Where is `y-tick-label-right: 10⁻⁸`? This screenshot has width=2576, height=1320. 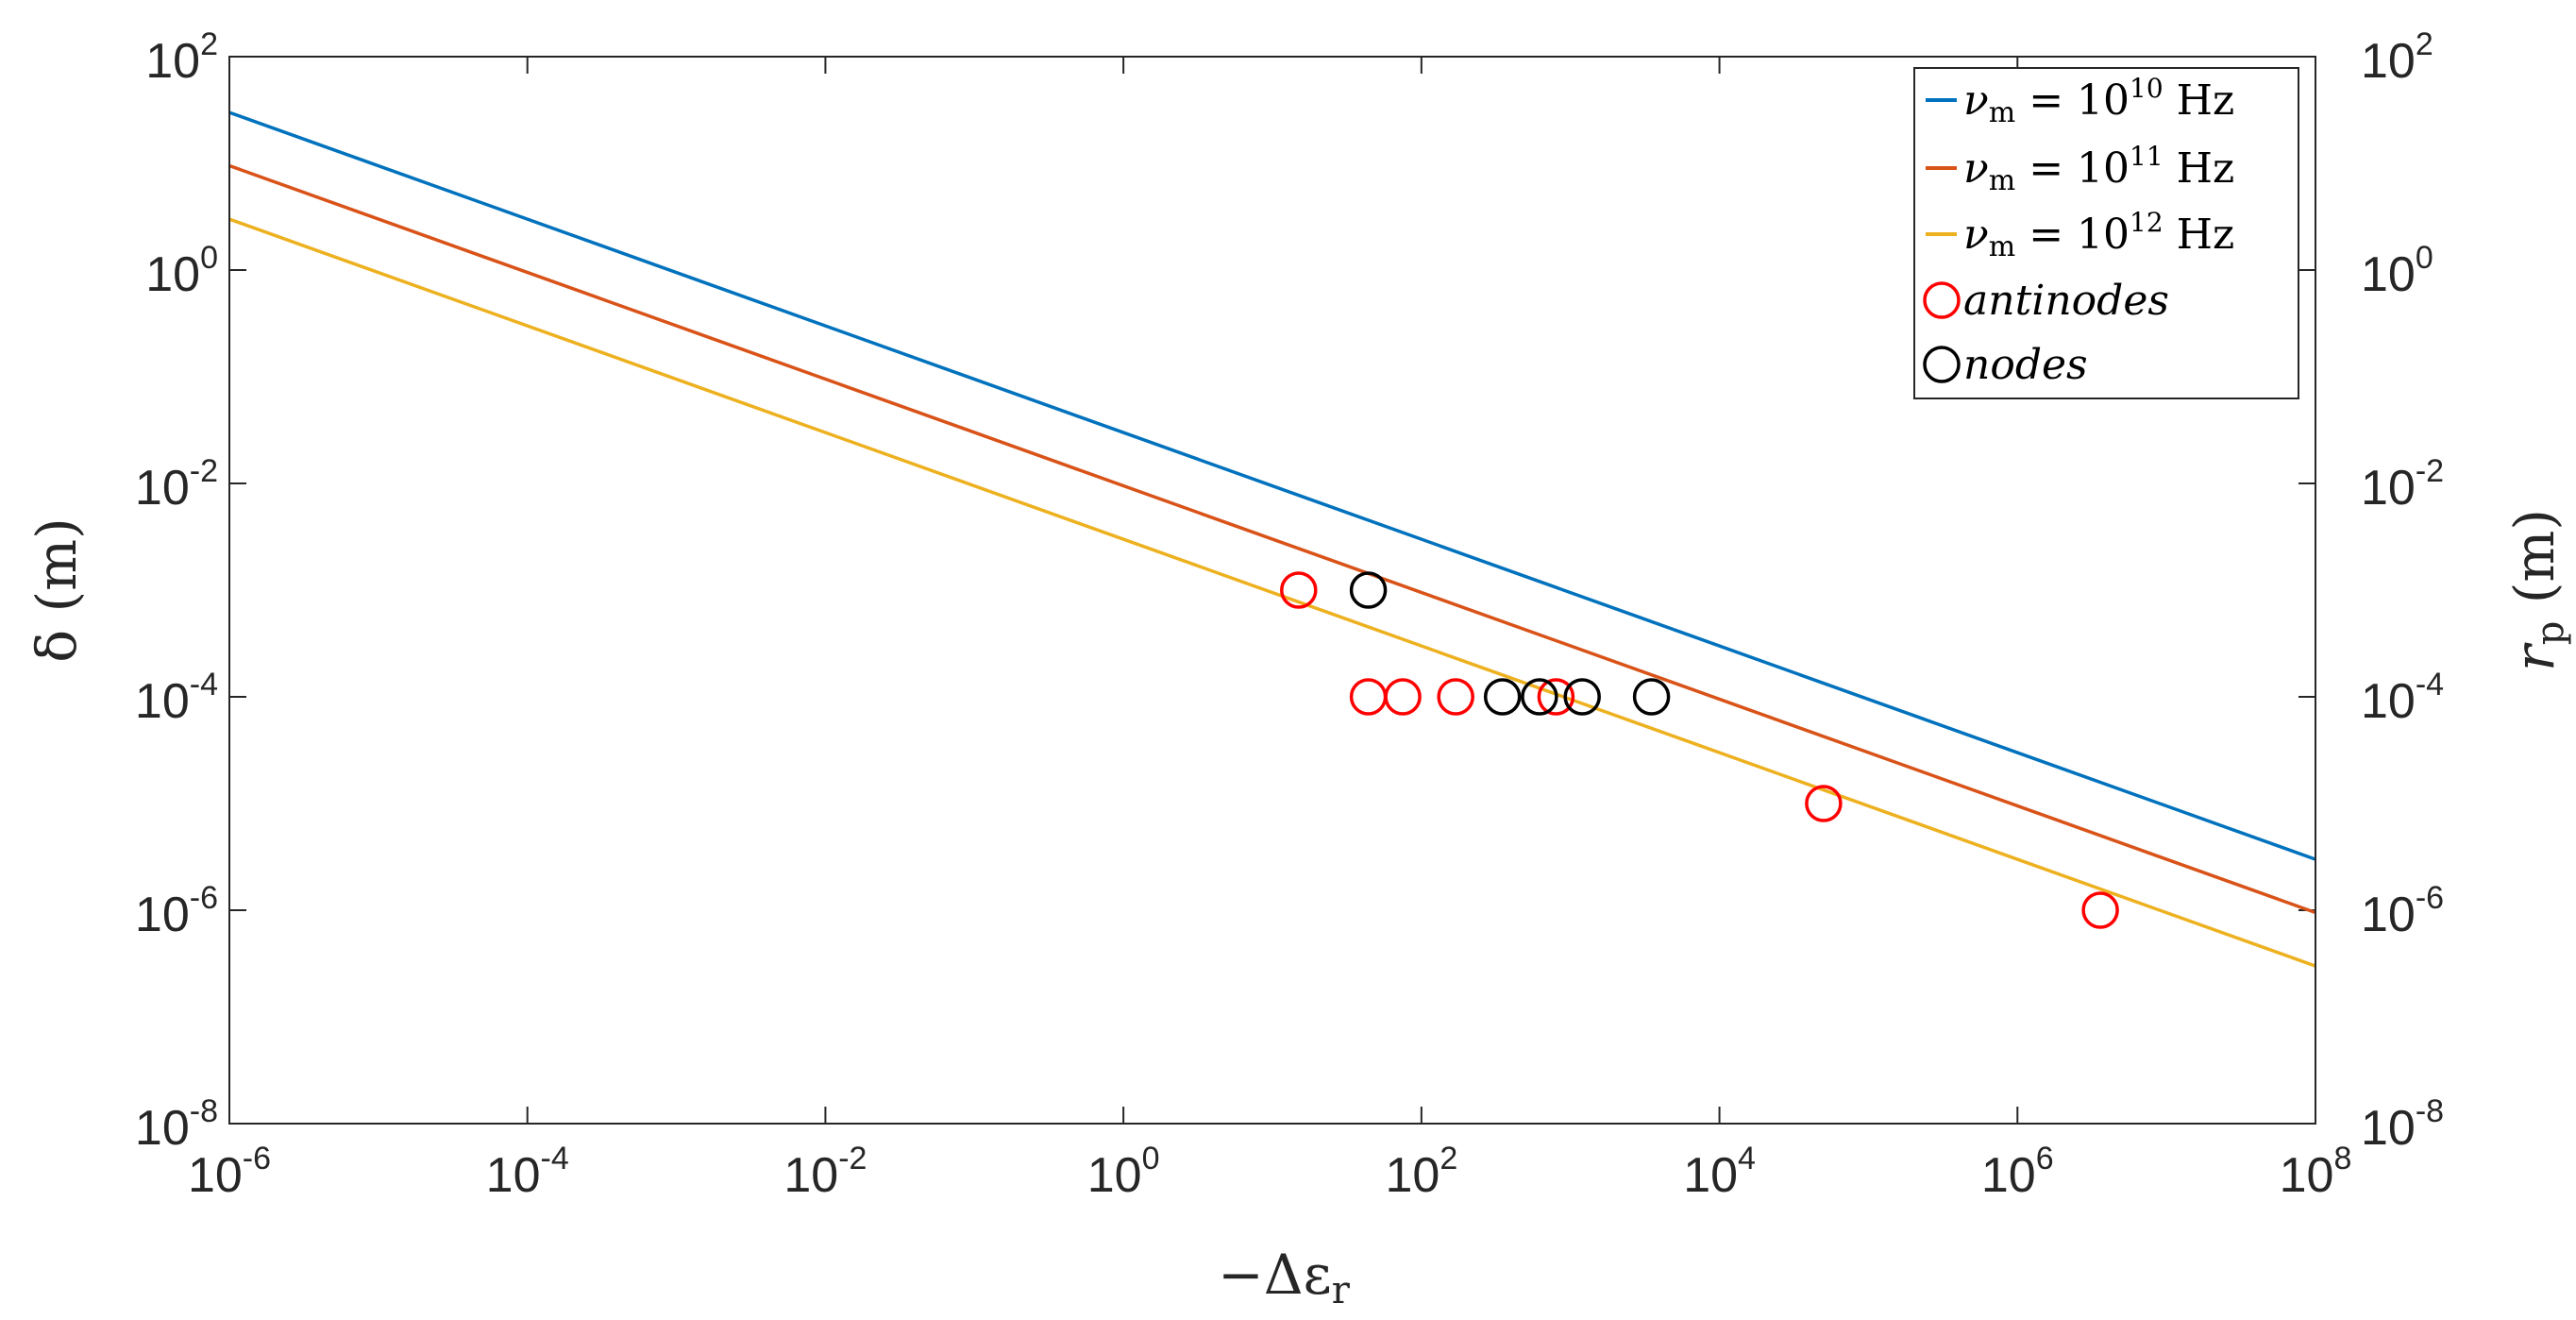
y-tick-label-right: 10⁻⁸ is located at coordinates (2402, 1124).